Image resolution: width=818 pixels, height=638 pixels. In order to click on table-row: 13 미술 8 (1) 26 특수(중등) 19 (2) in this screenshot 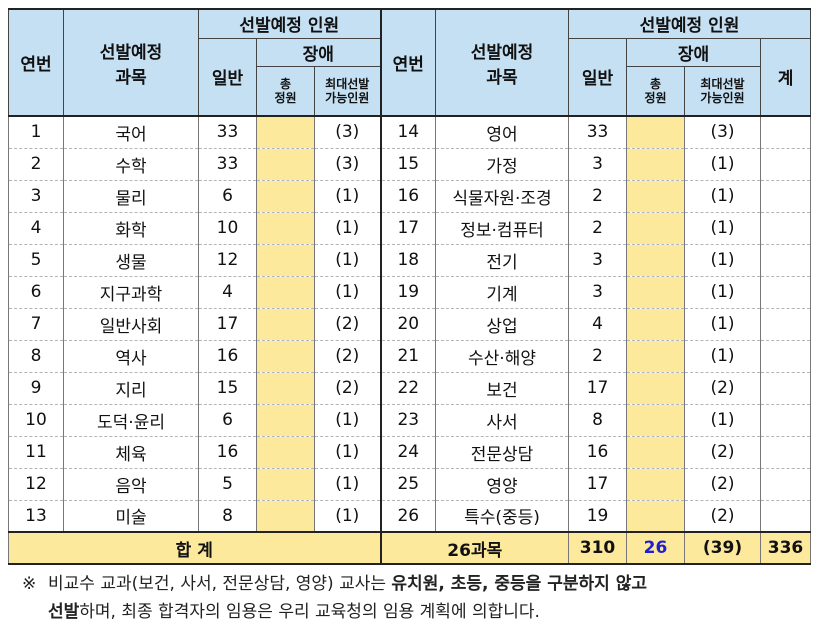, I will do `click(410, 516)`.